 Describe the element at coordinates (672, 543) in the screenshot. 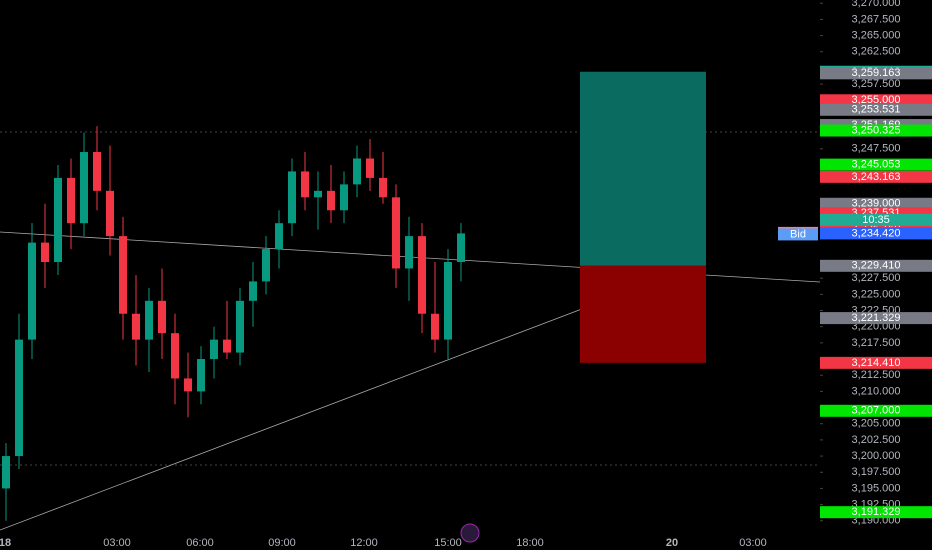

I see `x-tick-label: 20` at that location.